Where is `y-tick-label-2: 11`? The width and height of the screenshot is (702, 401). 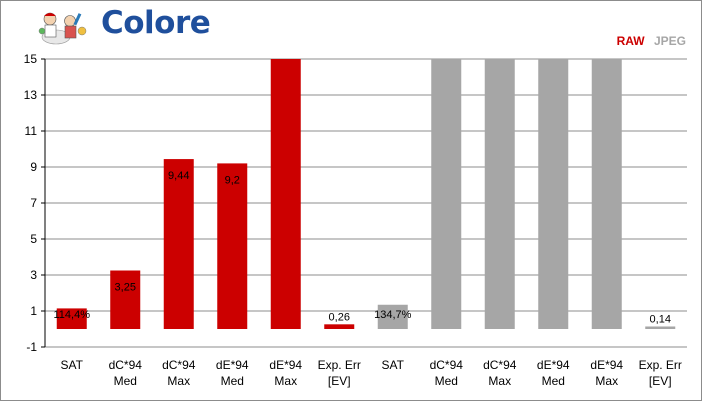
y-tick-label-2: 11 is located at coordinates (31, 131).